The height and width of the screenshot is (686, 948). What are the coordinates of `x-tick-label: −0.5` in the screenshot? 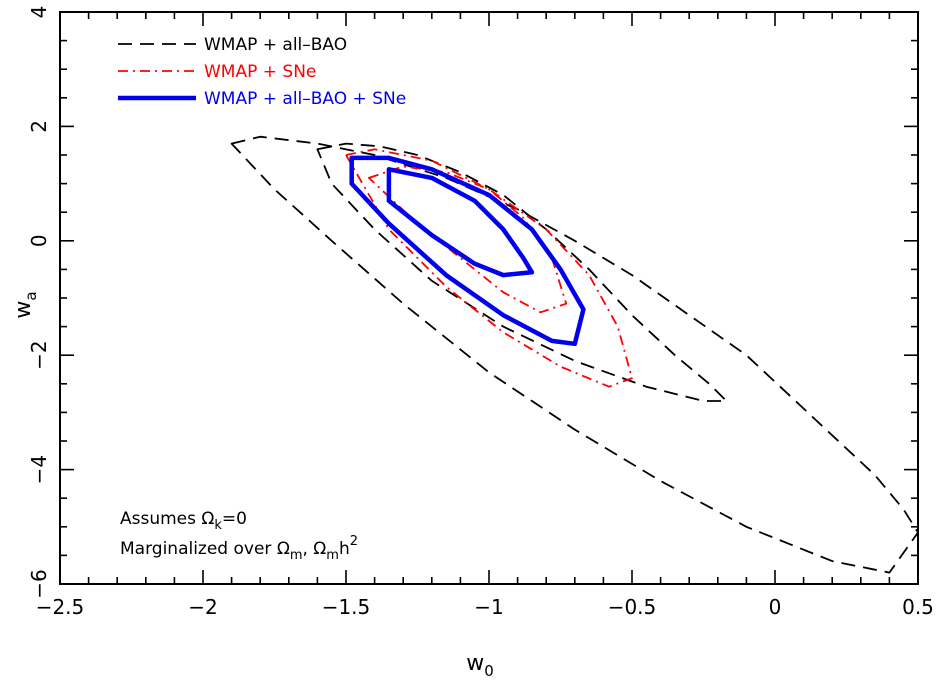 It's located at (632, 607).